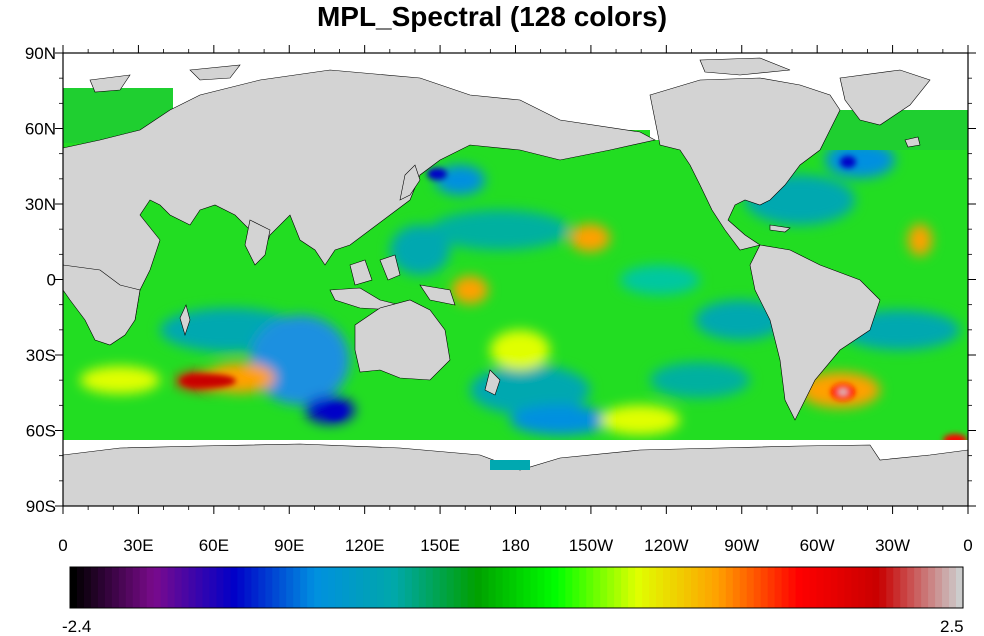  Describe the element at coordinates (365, 545) in the screenshot. I see `lon-tick-label: 120E` at that location.